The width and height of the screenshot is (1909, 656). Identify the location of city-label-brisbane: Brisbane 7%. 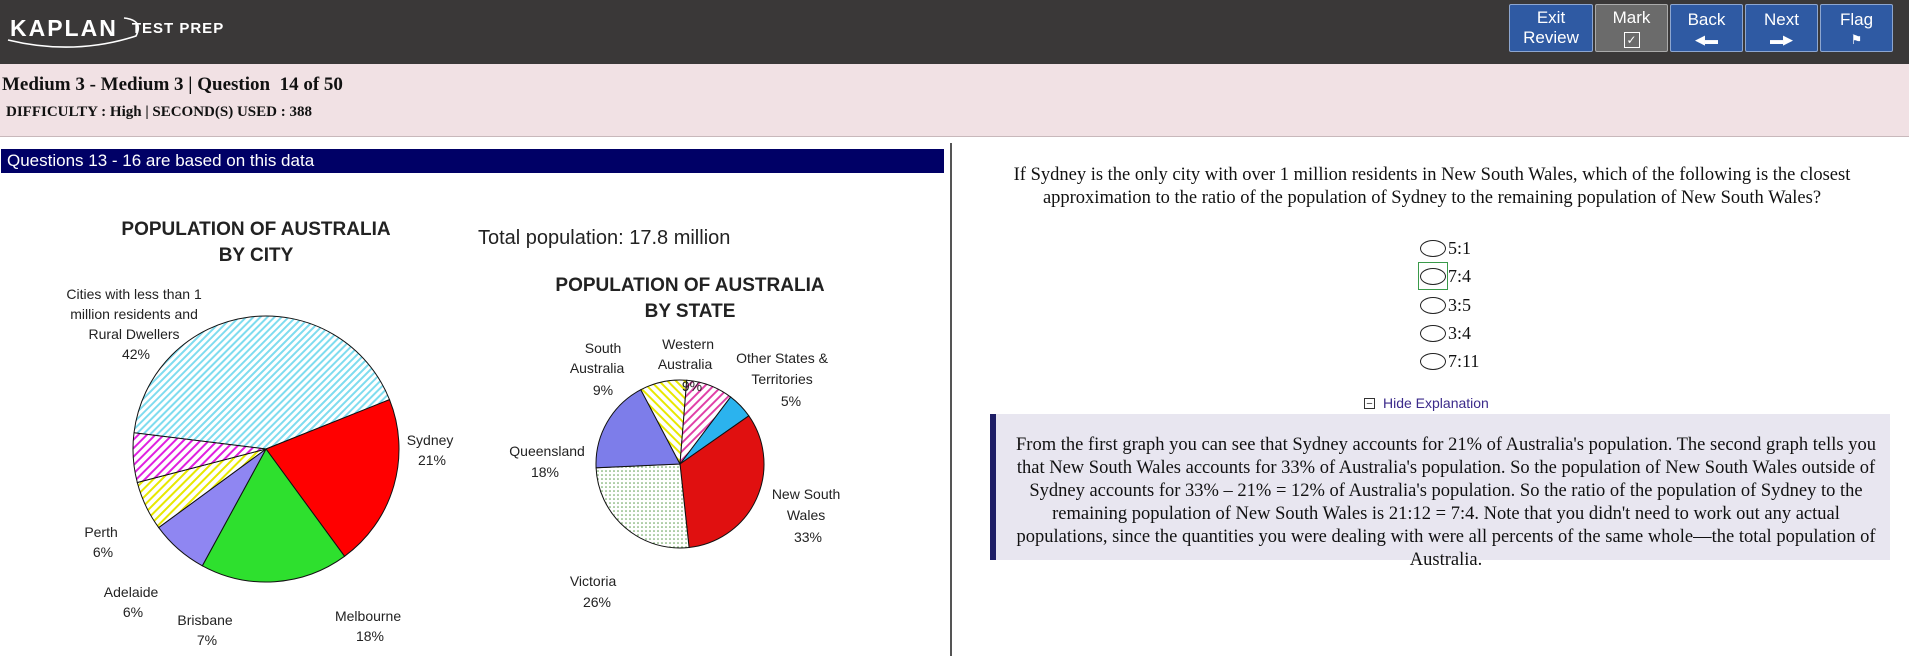
(206, 630).